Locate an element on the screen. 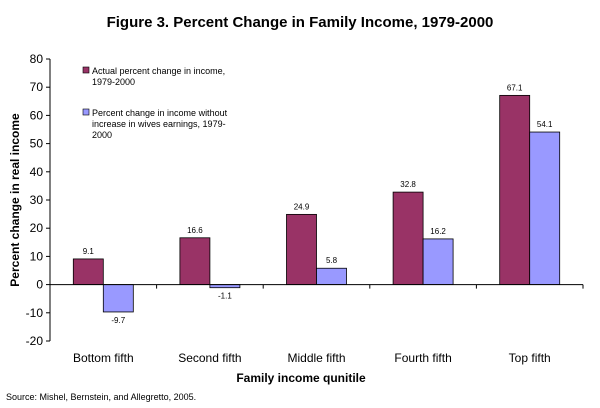  y-tick-label: 0 is located at coordinates (39, 285).